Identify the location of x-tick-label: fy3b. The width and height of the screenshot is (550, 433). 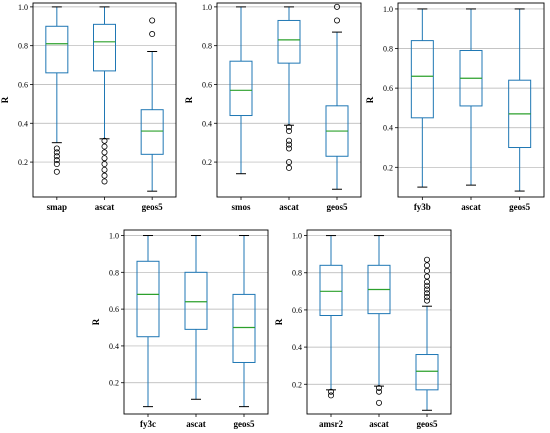
(422, 207).